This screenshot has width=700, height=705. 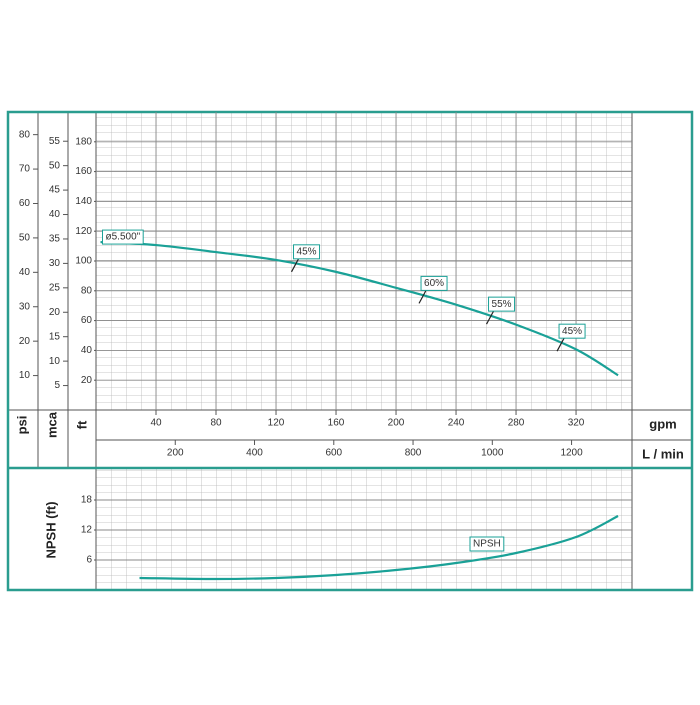 What do you see at coordinates (55, 190) in the screenshot?
I see `y-tick-label: 45` at bounding box center [55, 190].